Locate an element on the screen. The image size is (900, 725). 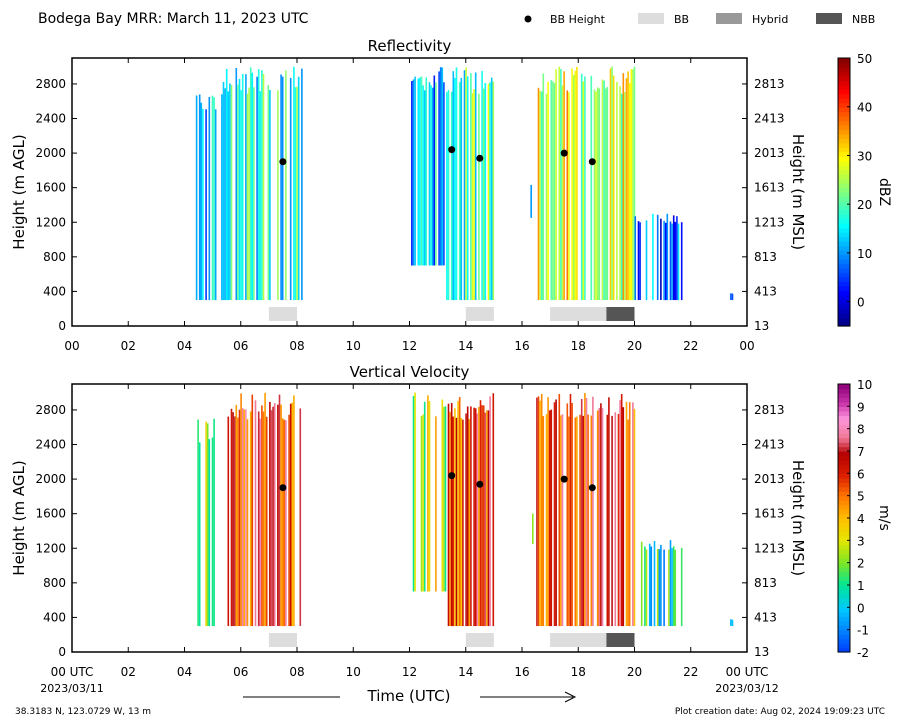
y-tick-label-right-7: 2813 is located at coordinates (769, 84).